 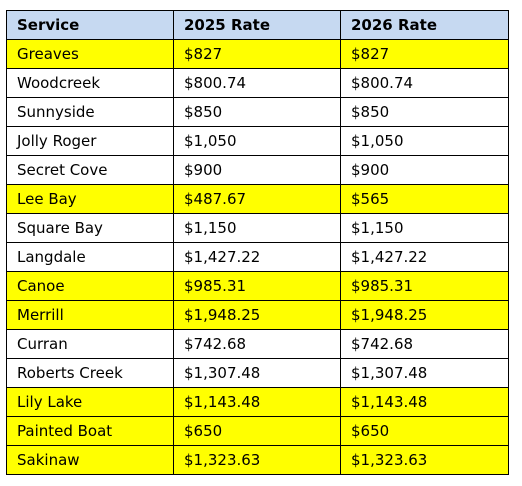 What do you see at coordinates (90, 373) in the screenshot?
I see `cell-service: Roberts Creek` at bounding box center [90, 373].